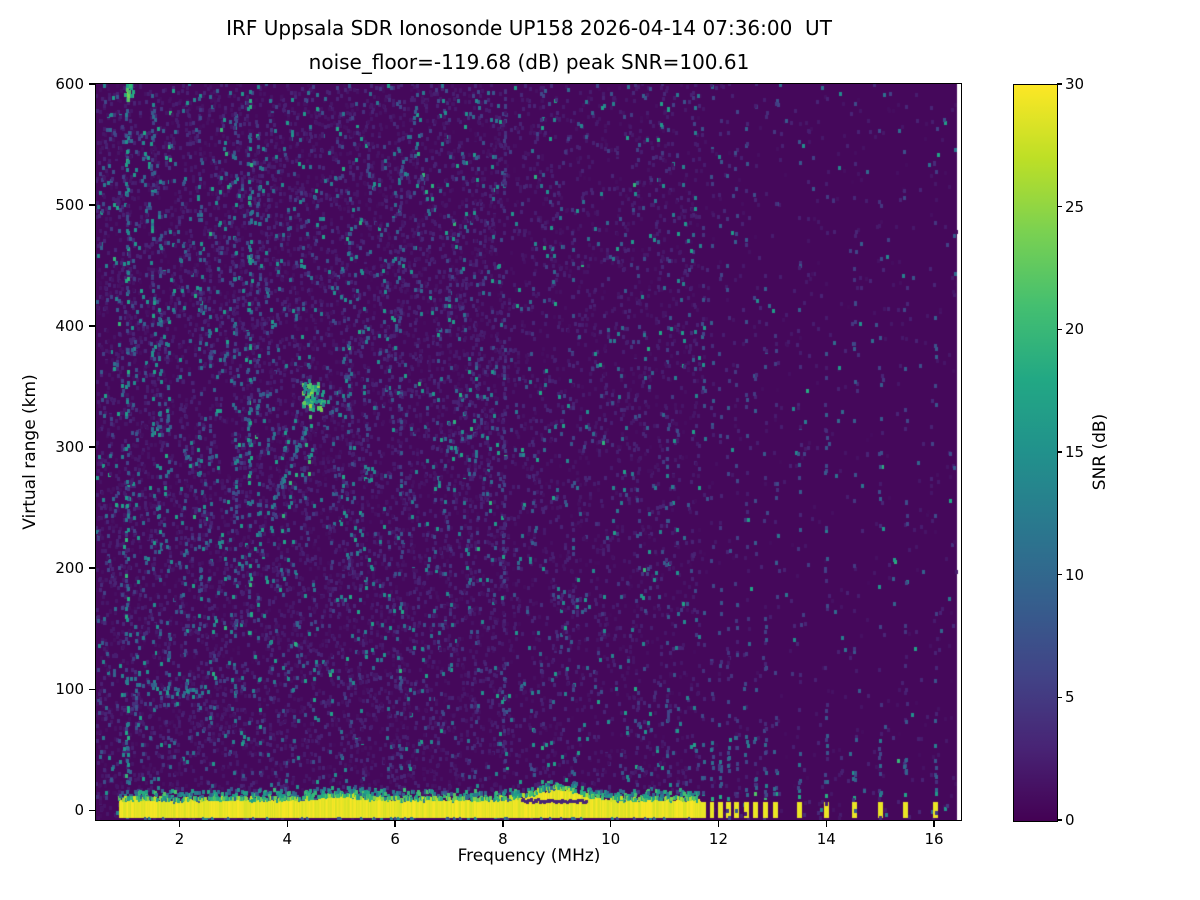 This screenshot has height=900, width=1200. What do you see at coordinates (1075, 84) in the screenshot?
I see `colorbar-tick-label: 30` at bounding box center [1075, 84].